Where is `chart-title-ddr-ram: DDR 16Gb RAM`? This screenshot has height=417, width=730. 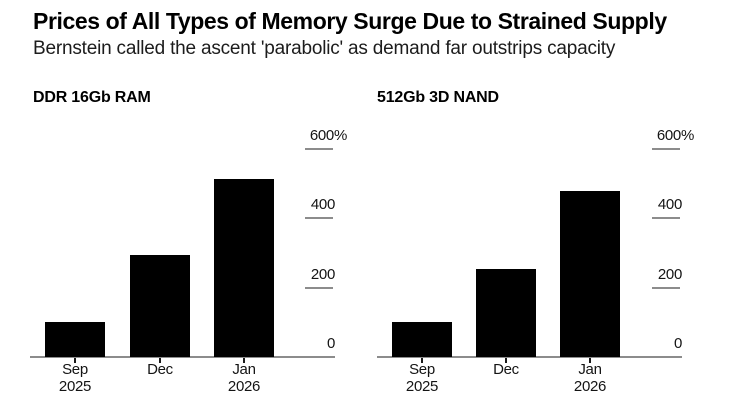 chart-title-ddr-ram: DDR 16Gb RAM is located at coordinates (92, 97).